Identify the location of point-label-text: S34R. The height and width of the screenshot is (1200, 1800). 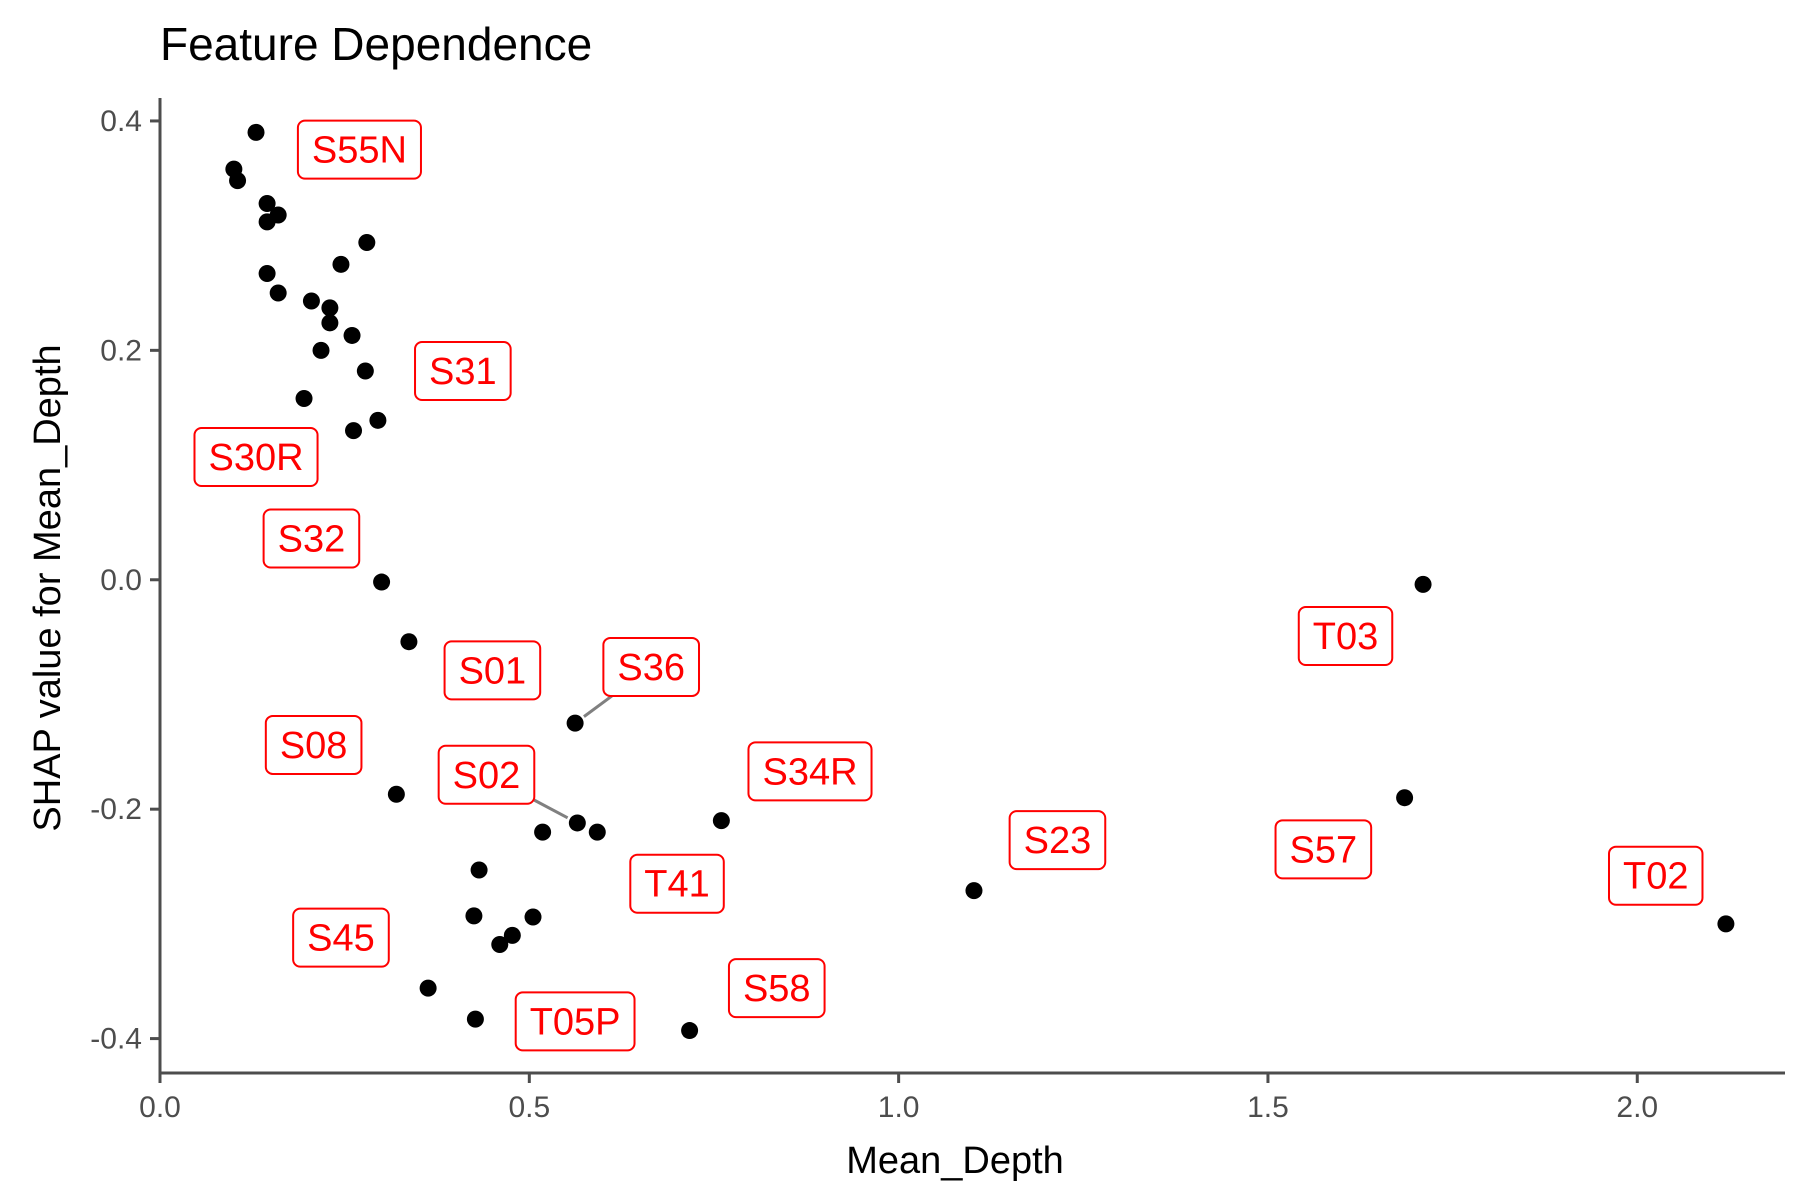
(809, 772).